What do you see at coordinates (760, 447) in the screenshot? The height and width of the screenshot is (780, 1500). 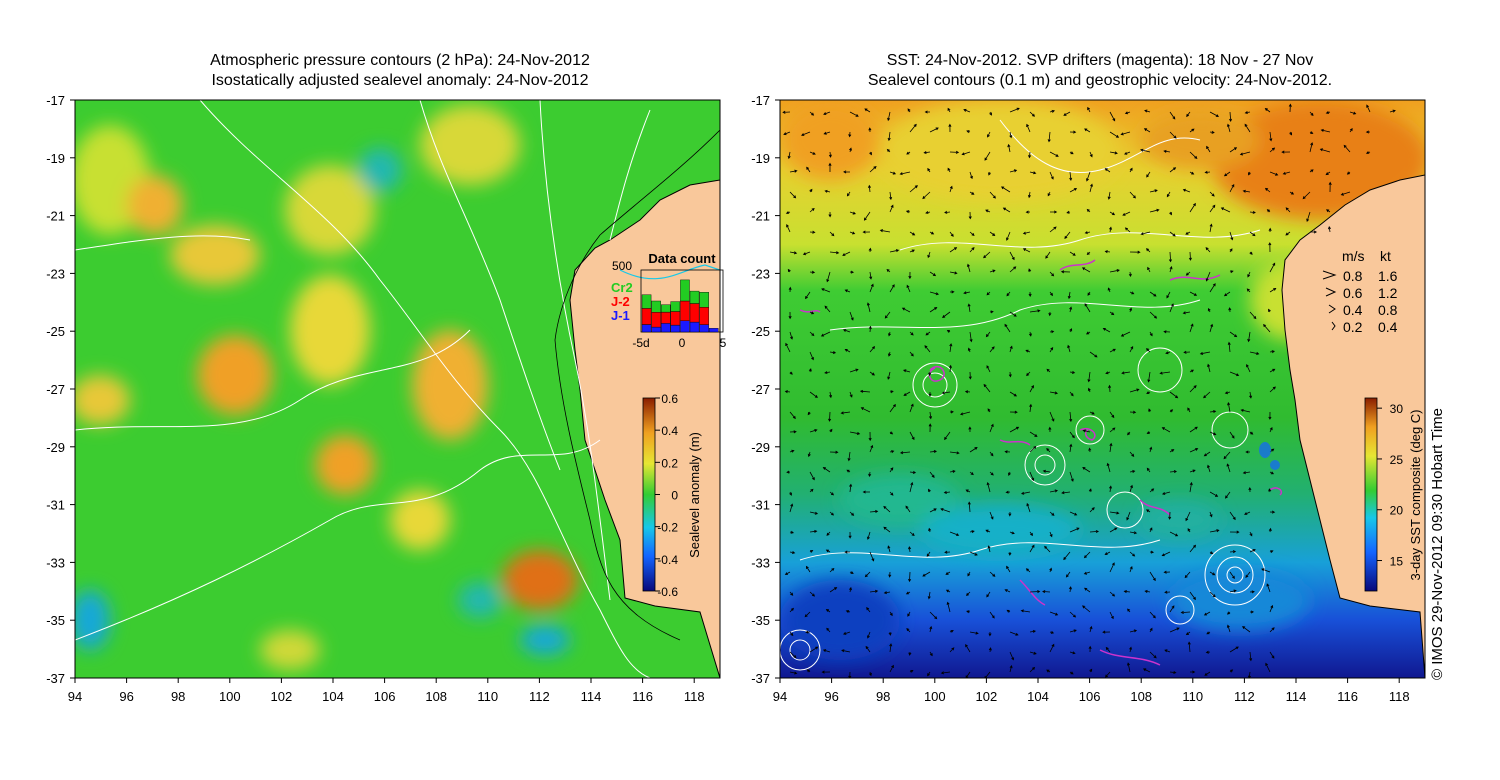 I see `right-lat-label: -29` at bounding box center [760, 447].